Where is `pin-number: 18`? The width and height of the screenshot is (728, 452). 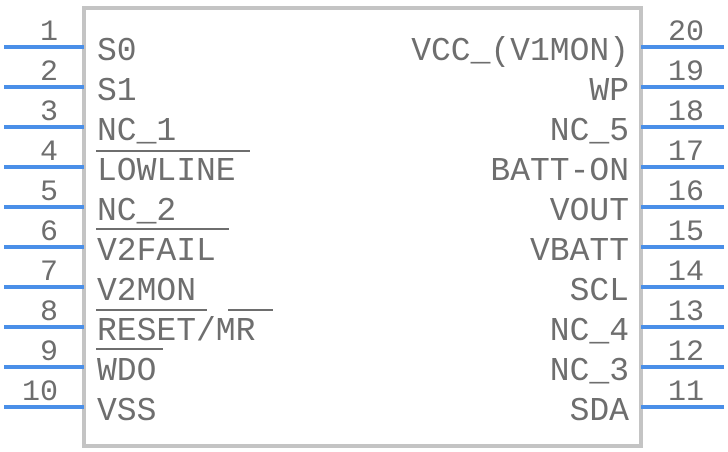 pin-number: 18 is located at coordinates (686, 113).